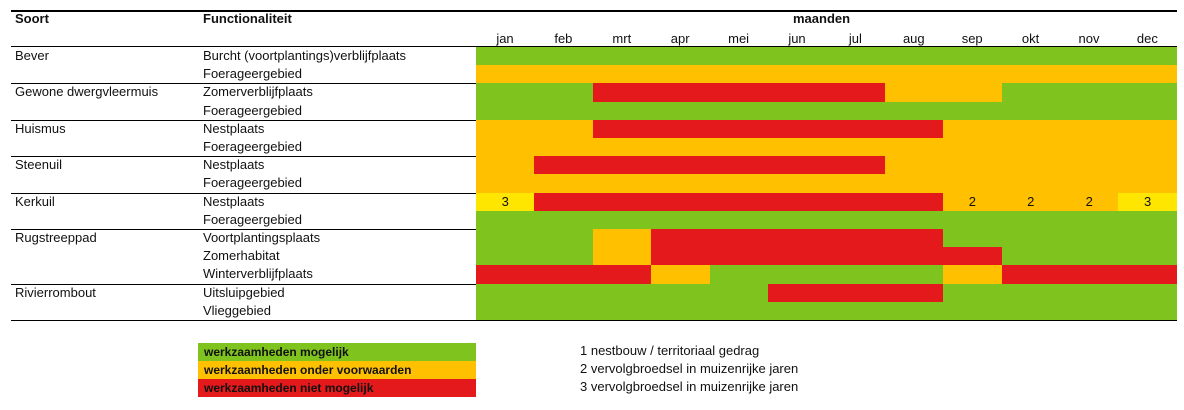  What do you see at coordinates (32, 18) in the screenshot?
I see `header-species: Soort` at bounding box center [32, 18].